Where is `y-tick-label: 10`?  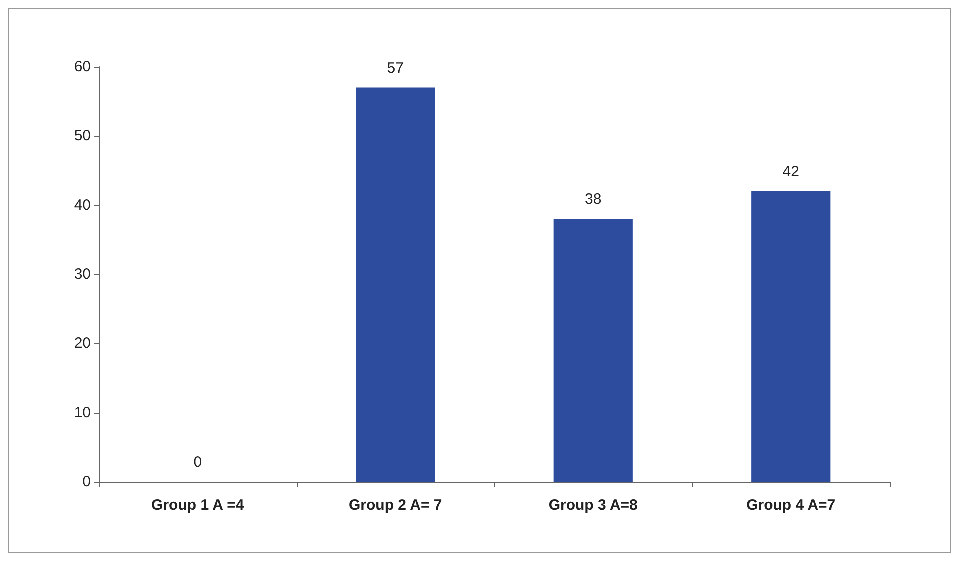
y-tick-label: 10 is located at coordinates (82, 413).